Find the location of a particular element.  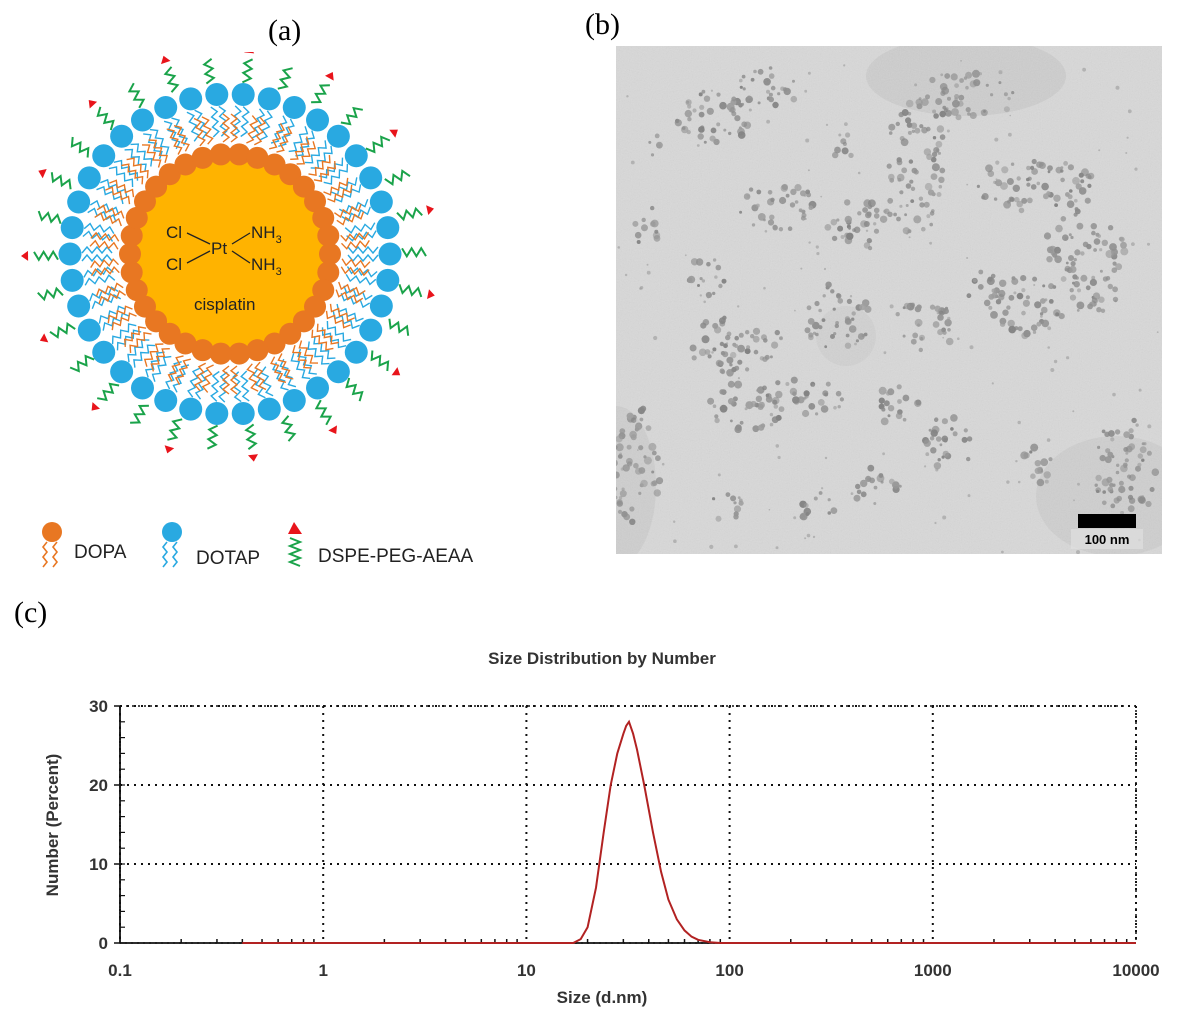

x-tick-label: 10000 is located at coordinates (1135, 970).